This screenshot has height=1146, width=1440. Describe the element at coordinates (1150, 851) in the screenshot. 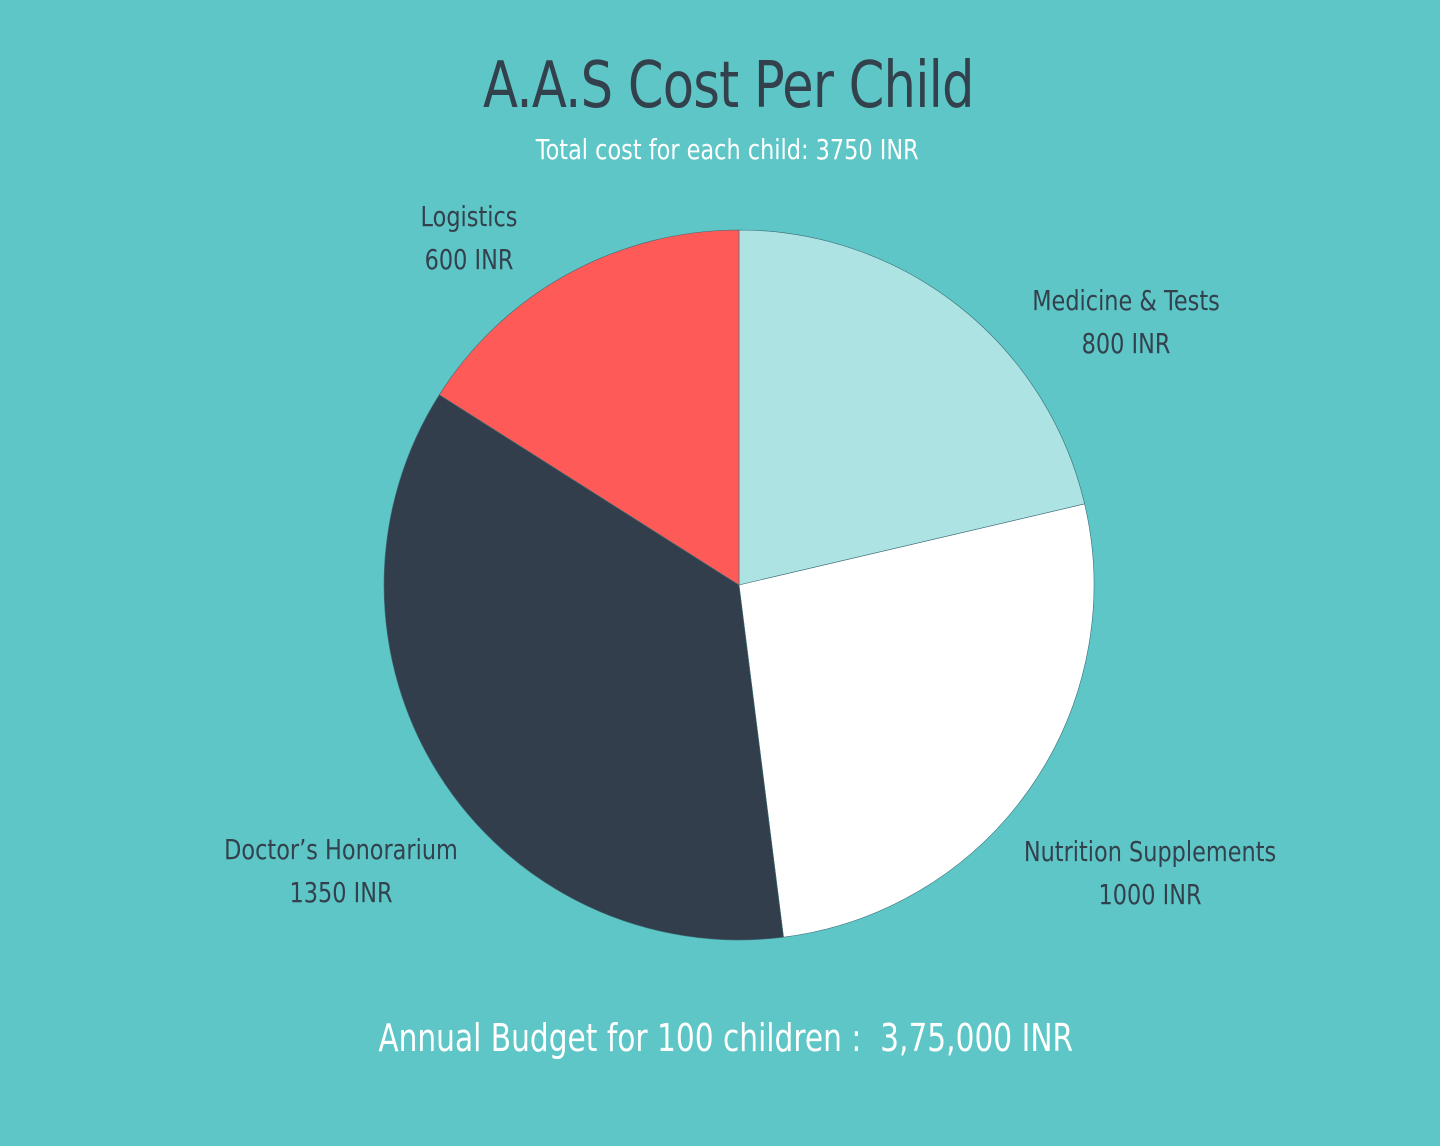

I see `slice-label-name: Nutrition Supplements` at that location.